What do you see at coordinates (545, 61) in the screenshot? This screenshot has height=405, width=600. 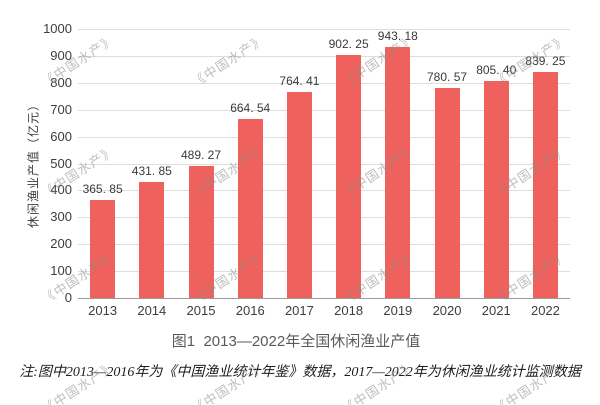 I see `bar-value-label: 839. 25` at bounding box center [545, 61].